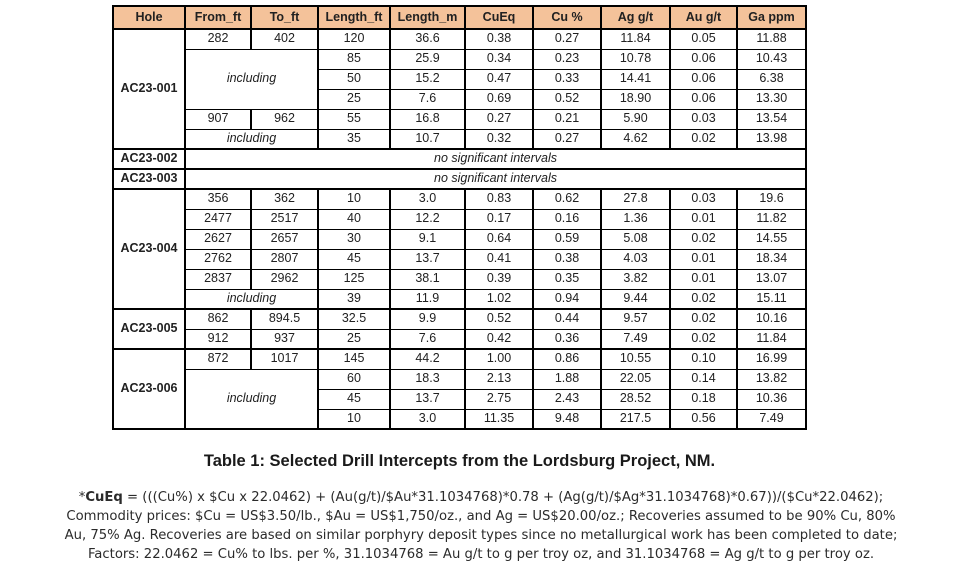 Image resolution: width=962 pixels, height=571 pixels. I want to click on cu-pct-cell: 0.27, so click(567, 139).